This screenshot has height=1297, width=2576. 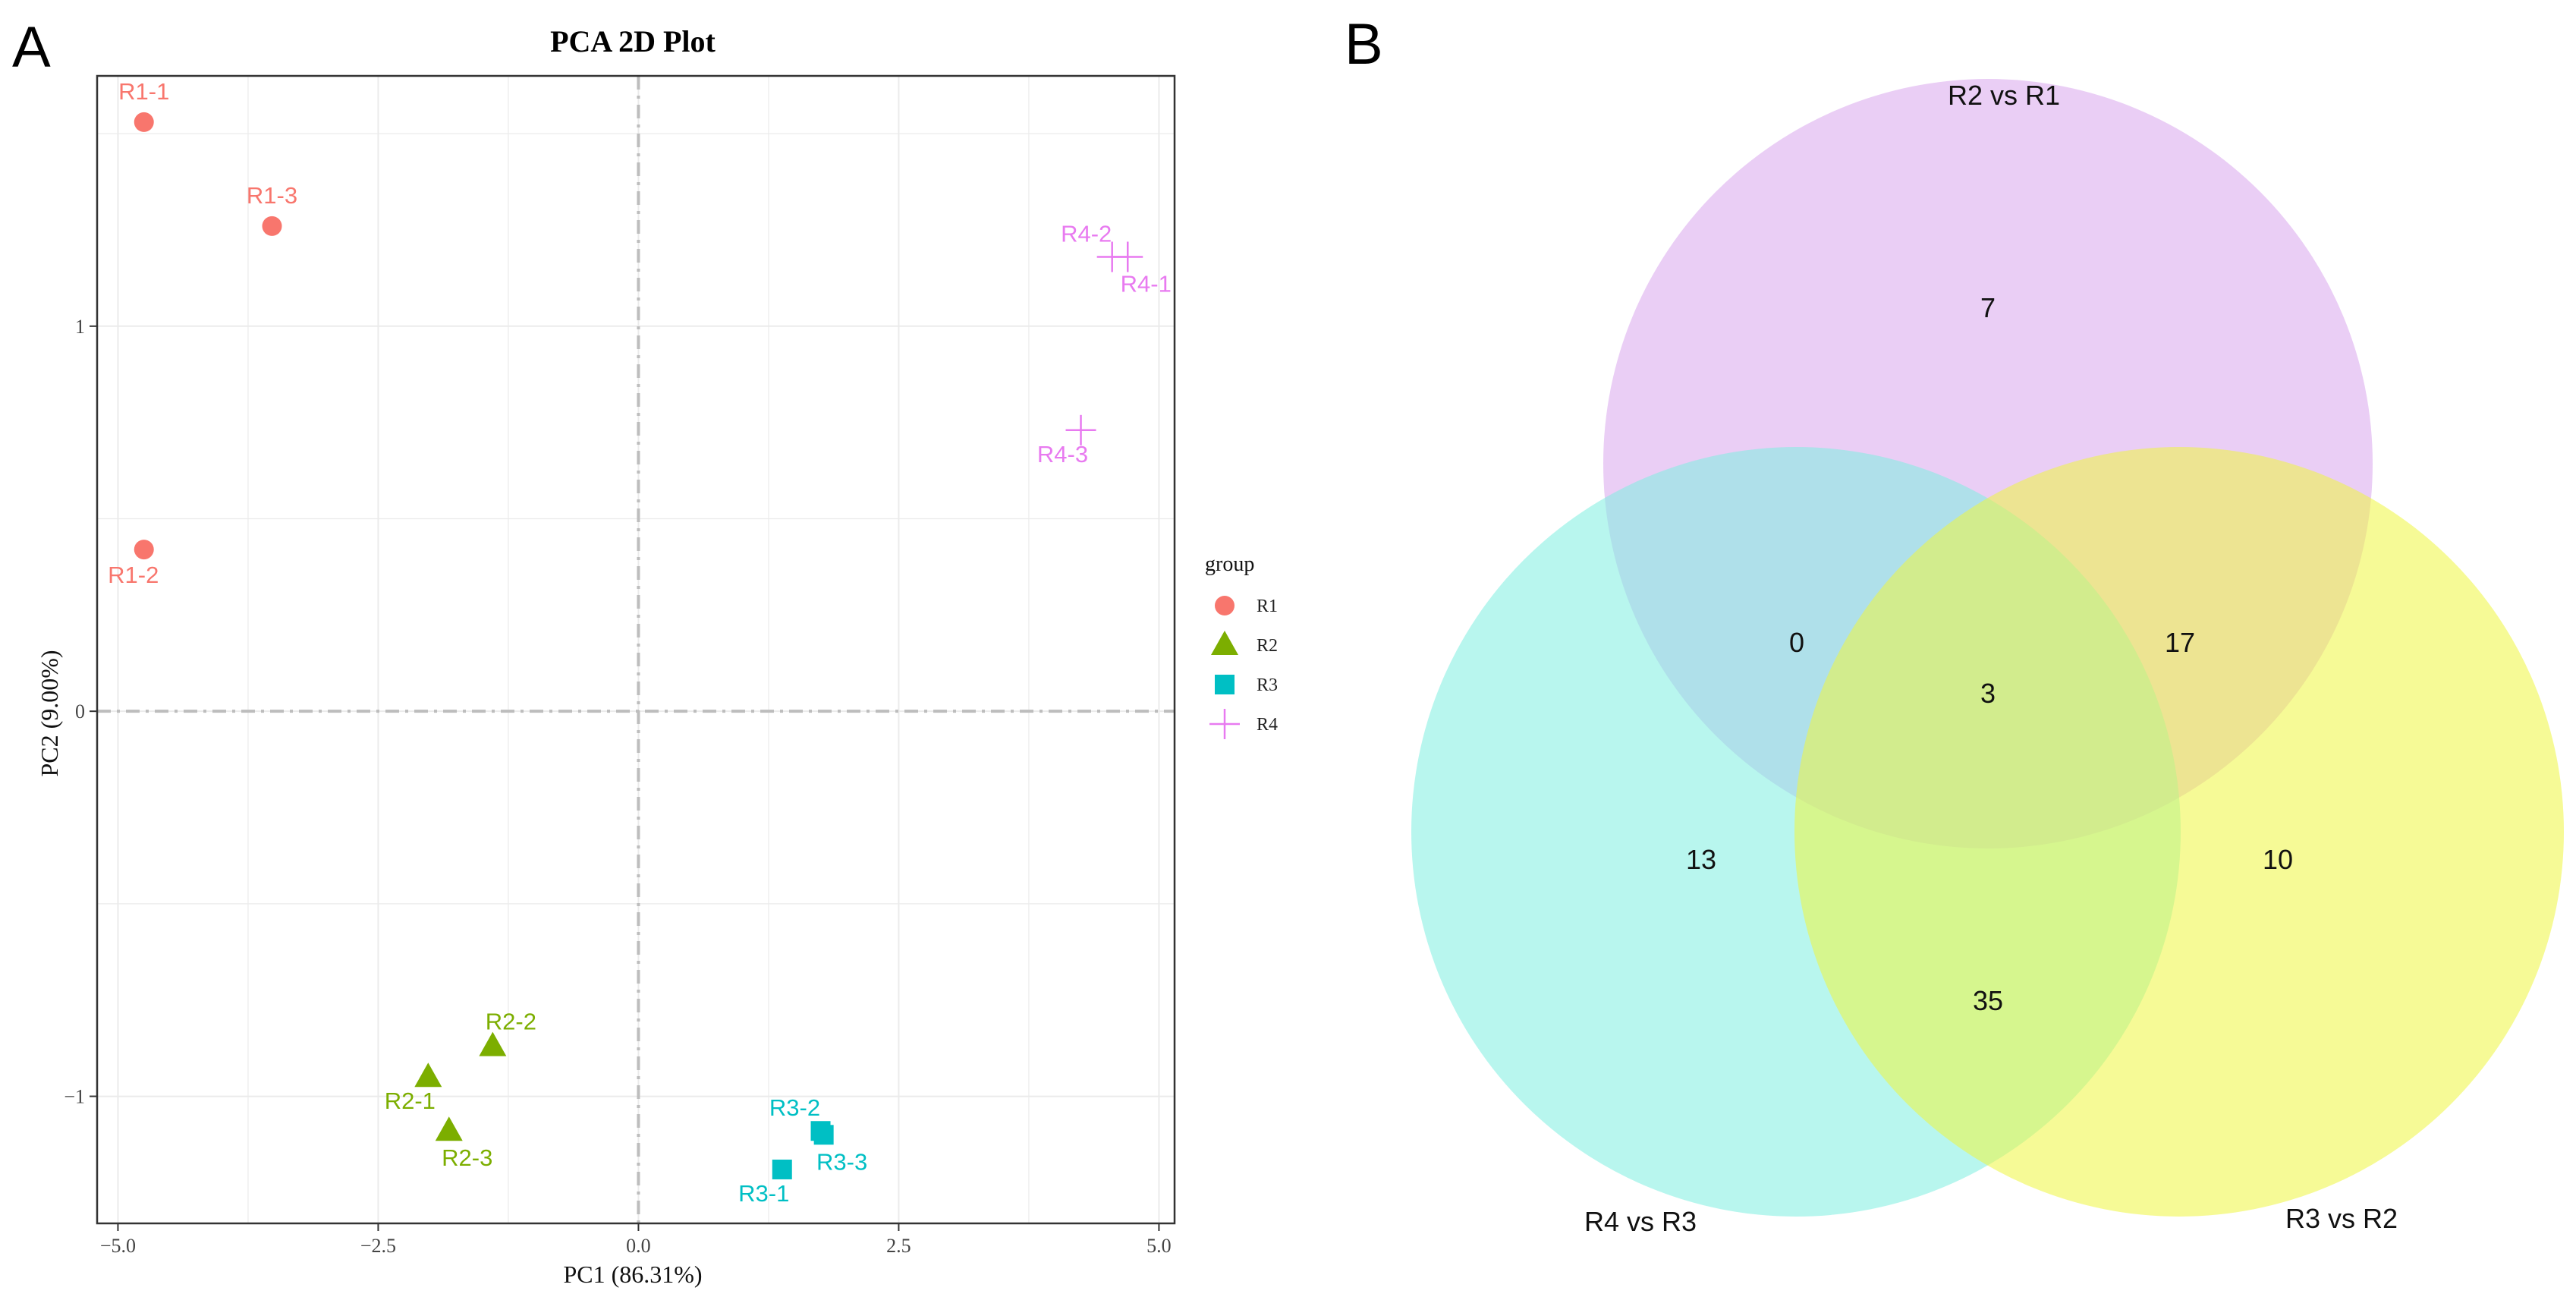 I want to click on pca-point-label-r4-2: R4-2, so click(x=1086, y=233).